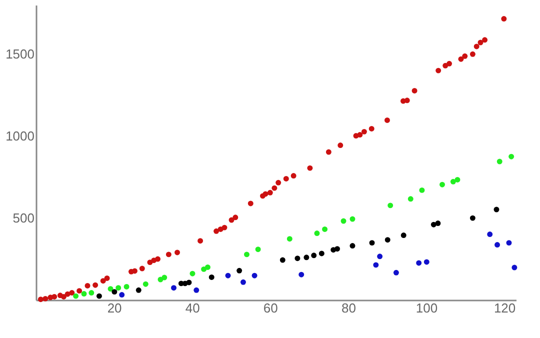 The height and width of the screenshot is (338, 540). Describe the element at coordinates (348, 308) in the screenshot. I see `x-tick-label: 80` at that location.